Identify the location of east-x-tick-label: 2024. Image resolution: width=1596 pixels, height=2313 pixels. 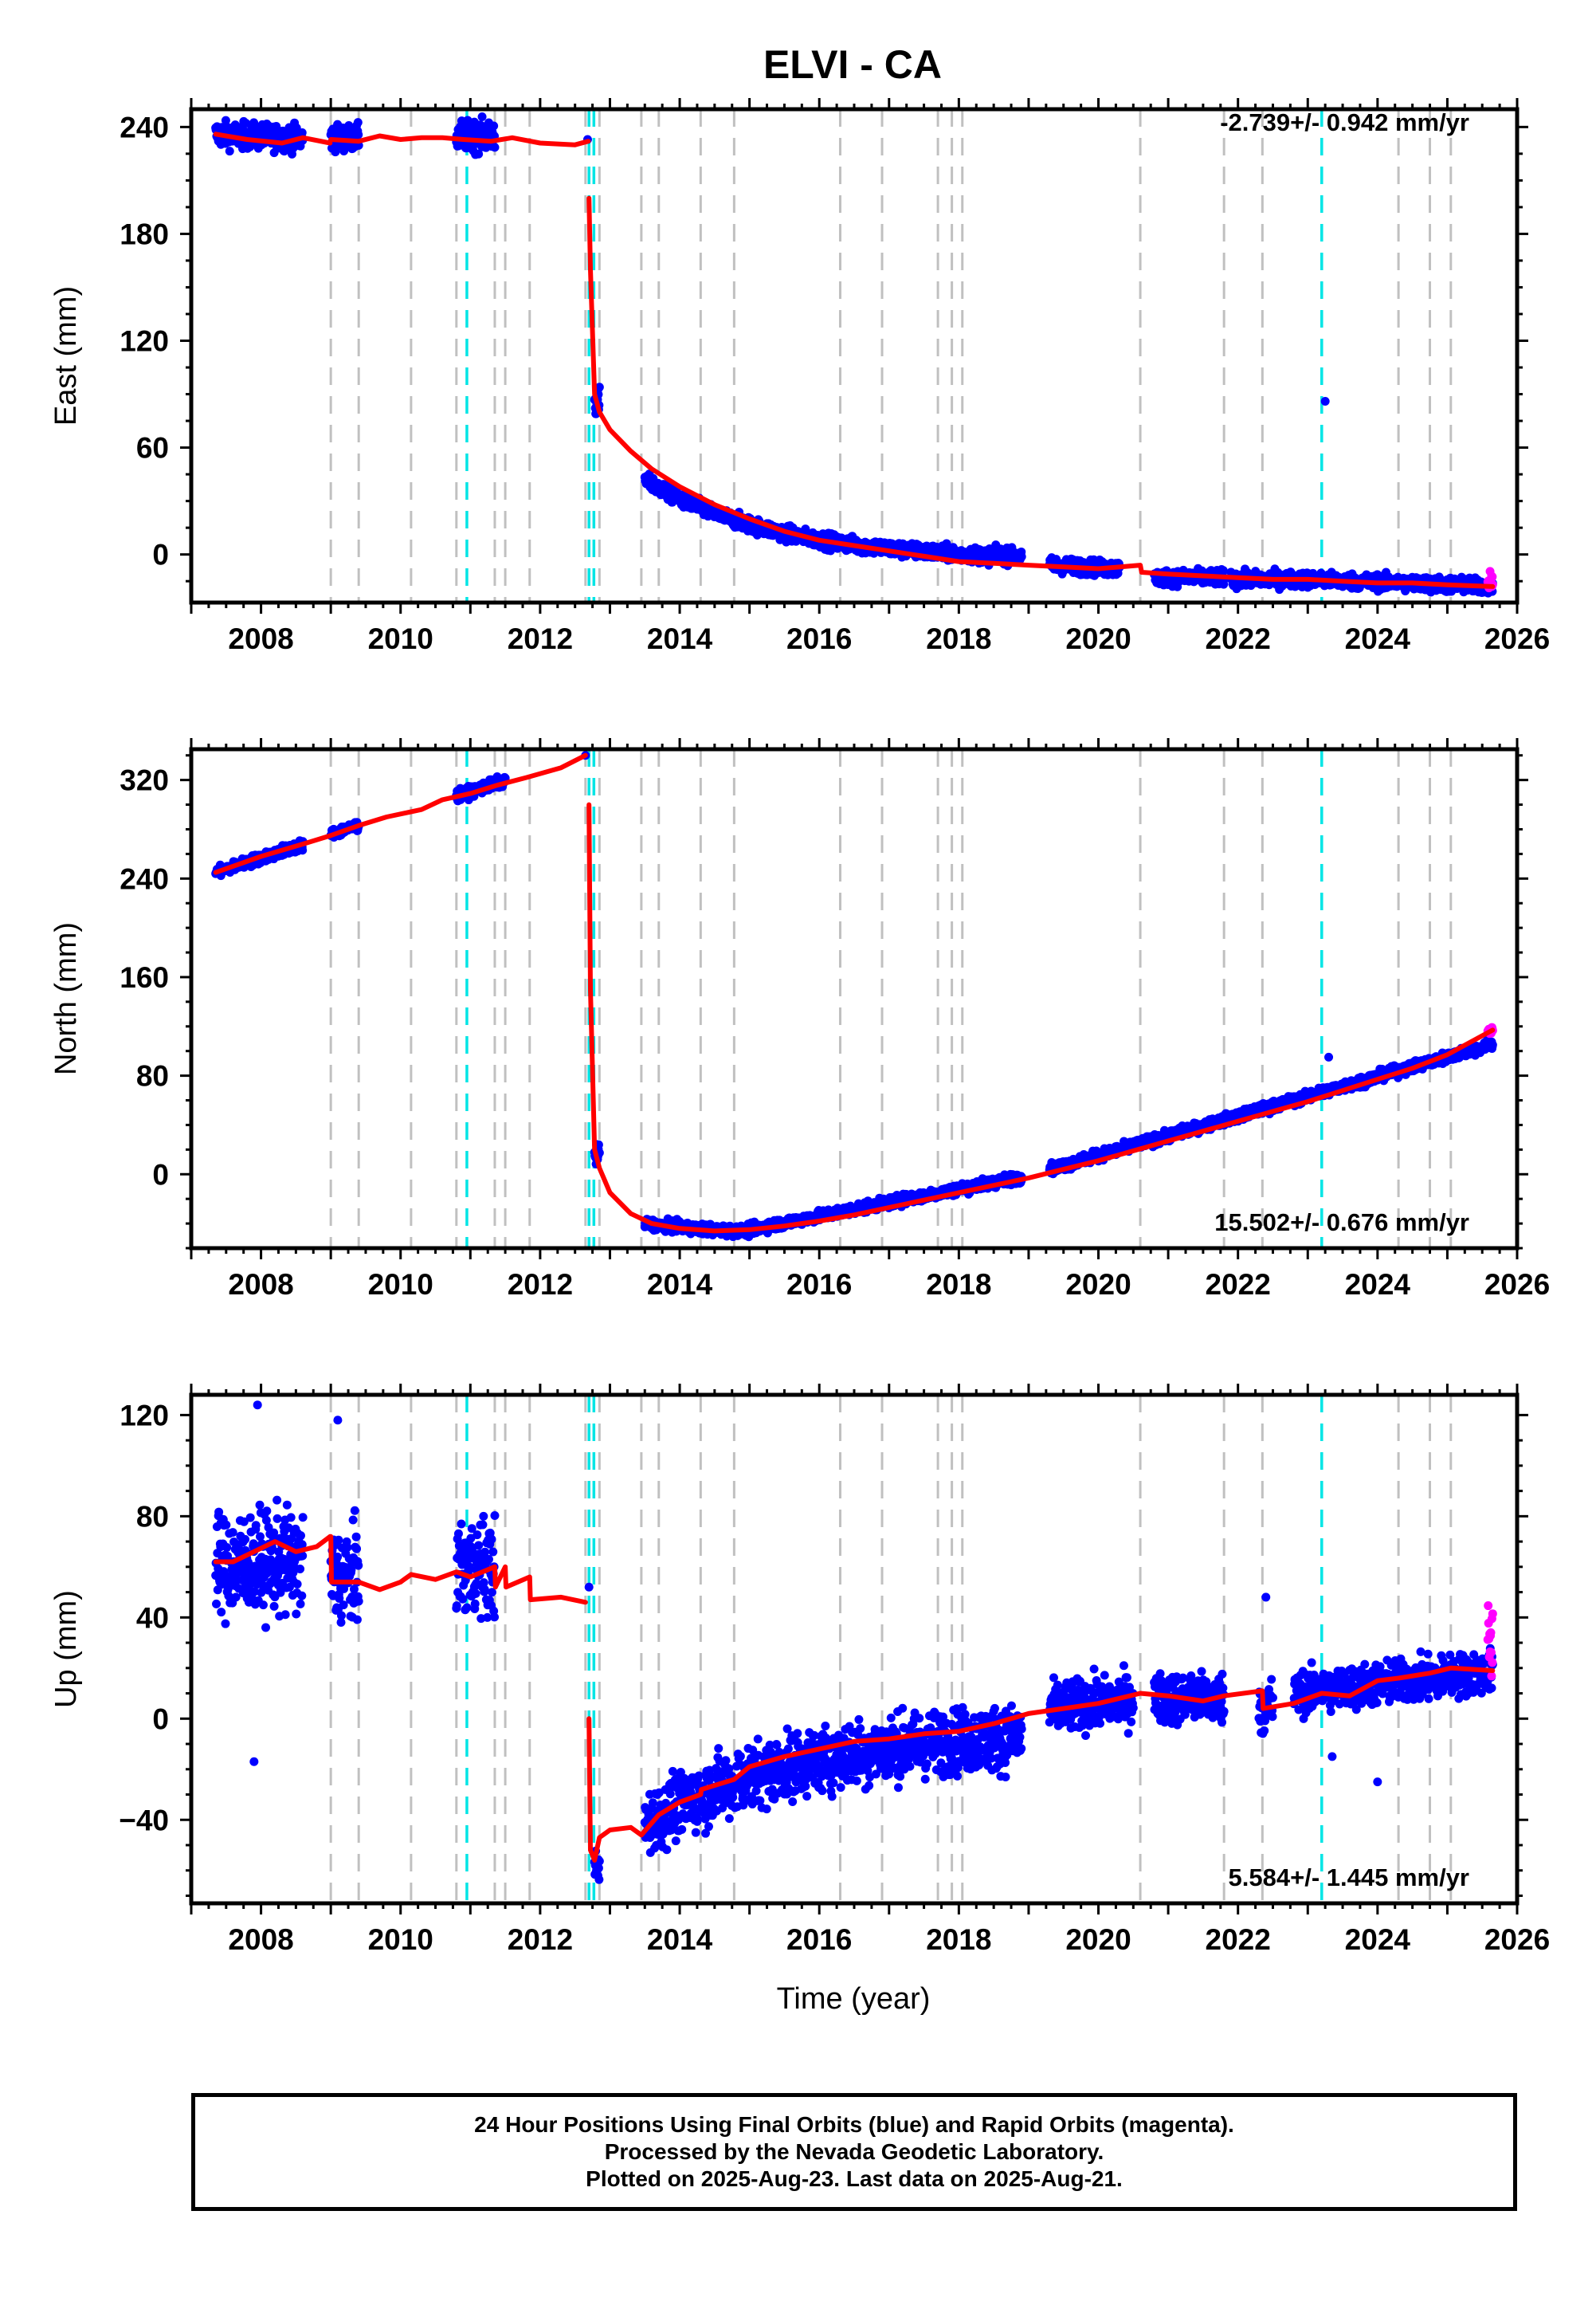
(1378, 638).